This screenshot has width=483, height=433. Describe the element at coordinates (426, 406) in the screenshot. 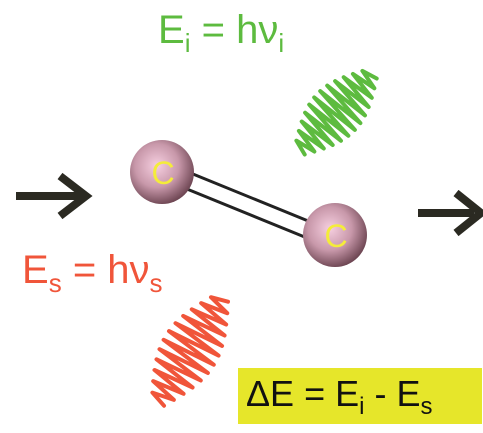

I see `scattered-subscript: s` at that location.